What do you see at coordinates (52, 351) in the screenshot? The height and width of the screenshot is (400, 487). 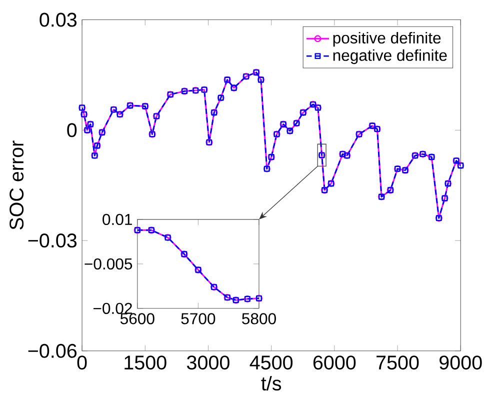 I see `y-tick-label: −0.06` at bounding box center [52, 351].